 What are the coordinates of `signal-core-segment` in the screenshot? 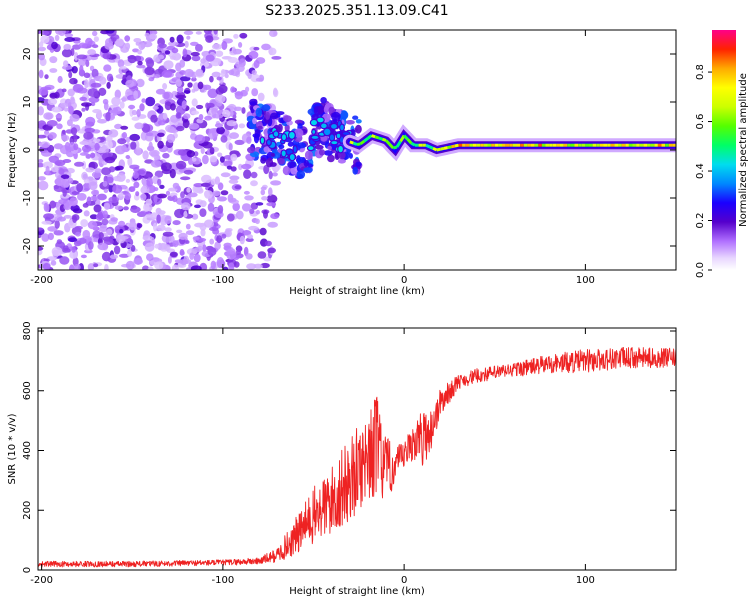 It's located at (377, 137).